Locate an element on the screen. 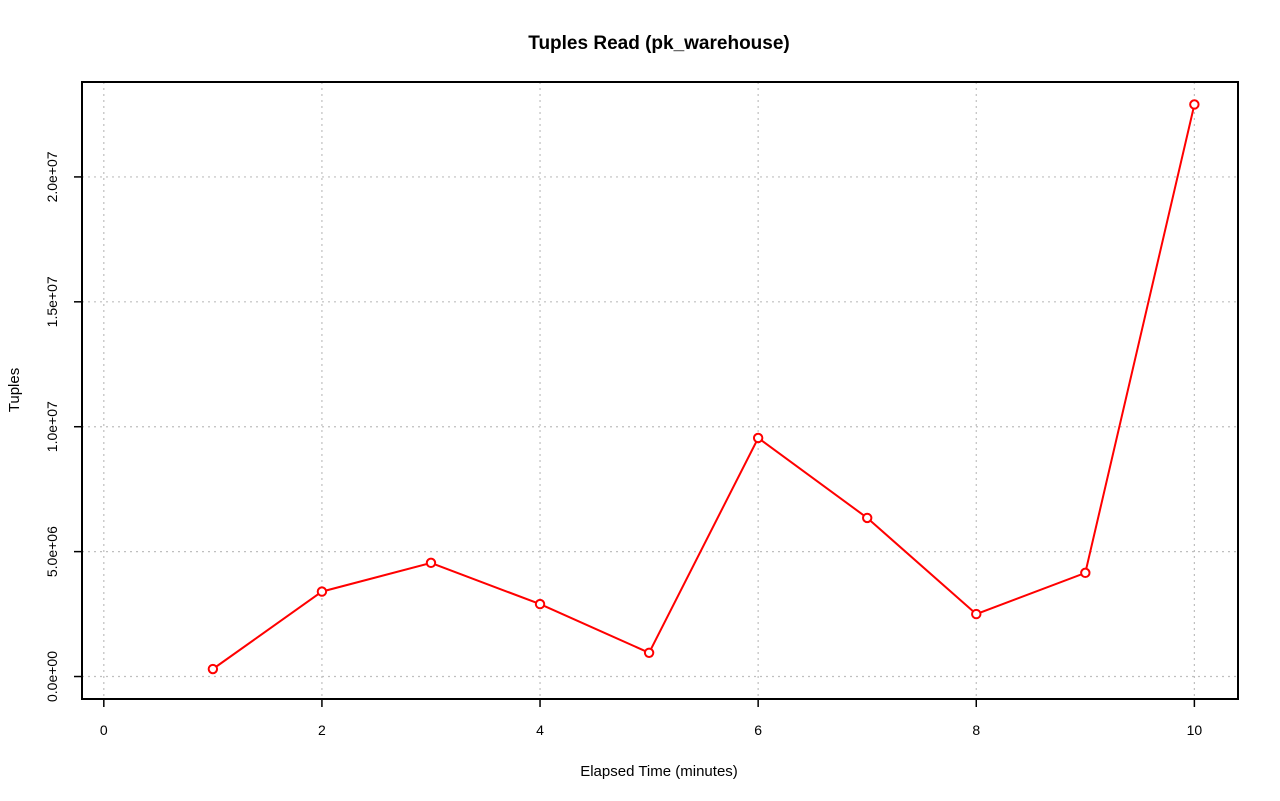  chart-title: Tuples Read (pk_warehouse) is located at coordinates (659, 43).